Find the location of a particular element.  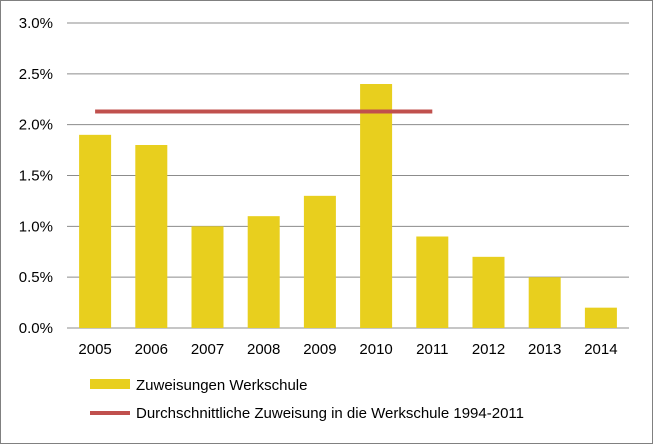

legend-label-bar: Zuweisungen Werkschule is located at coordinates (221, 385).